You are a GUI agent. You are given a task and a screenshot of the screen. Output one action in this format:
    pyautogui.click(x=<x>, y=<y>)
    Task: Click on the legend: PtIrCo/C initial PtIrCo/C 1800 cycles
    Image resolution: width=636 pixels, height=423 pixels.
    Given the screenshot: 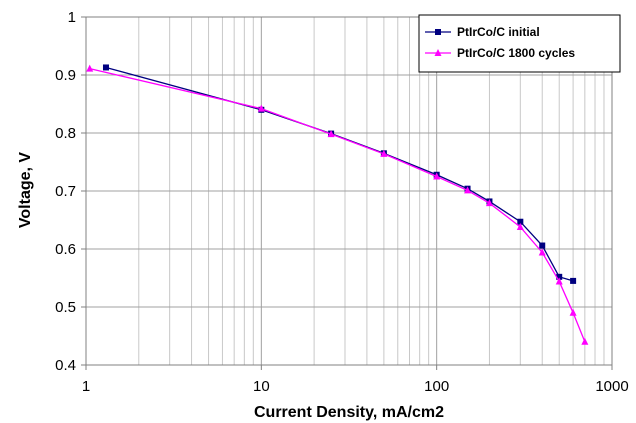 What is the action you would take?
    pyautogui.click(x=519, y=43)
    